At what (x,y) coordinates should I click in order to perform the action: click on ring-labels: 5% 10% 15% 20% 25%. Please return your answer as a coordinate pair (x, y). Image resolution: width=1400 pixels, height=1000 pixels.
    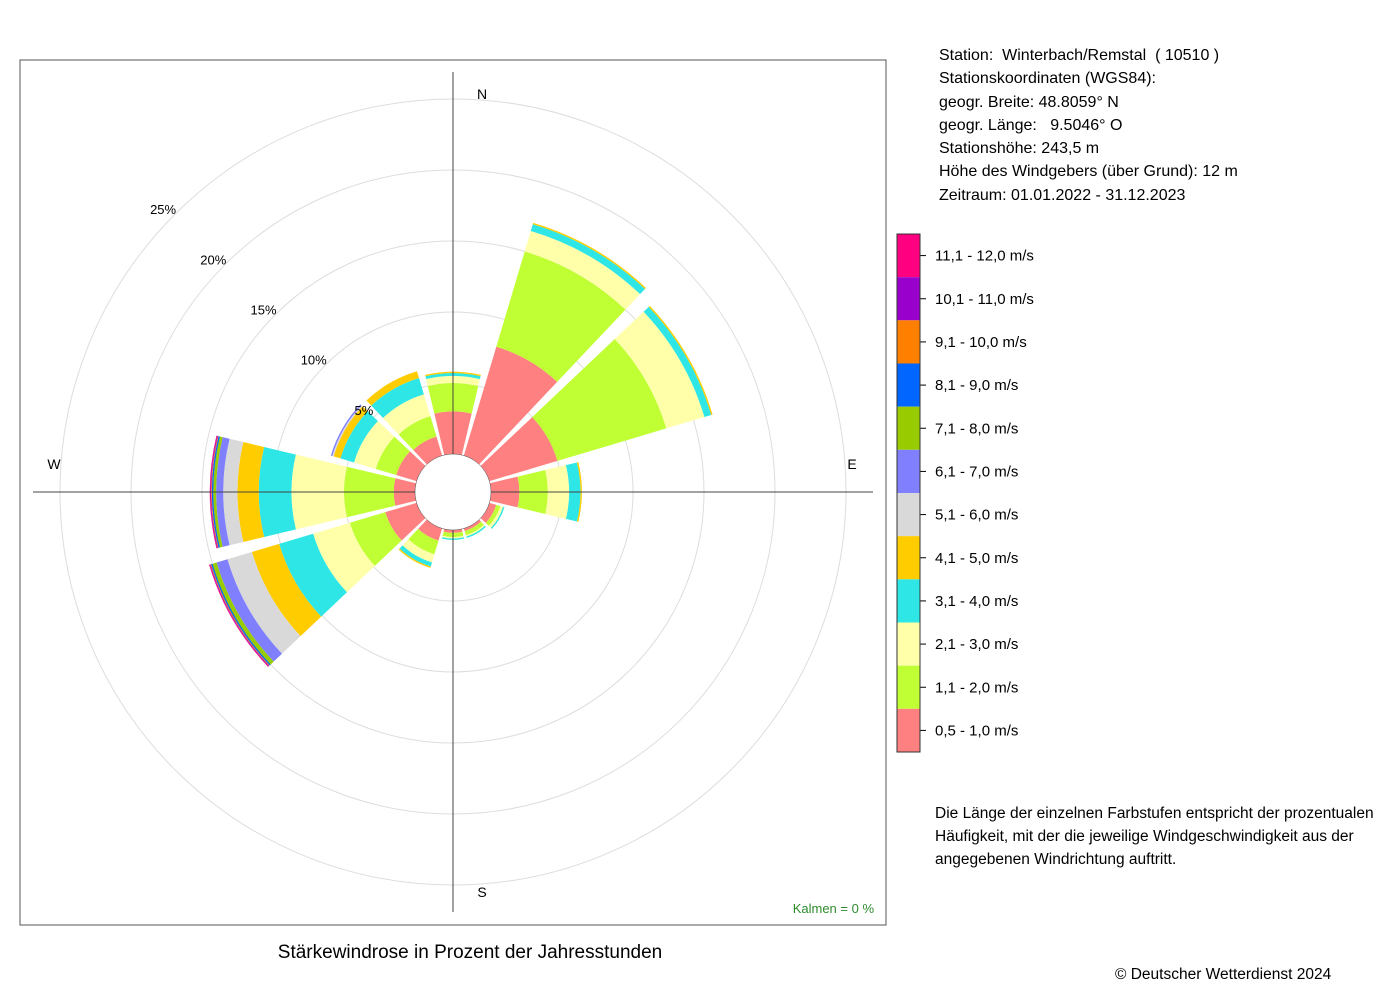
    Looking at the image, I should click on (262, 310).